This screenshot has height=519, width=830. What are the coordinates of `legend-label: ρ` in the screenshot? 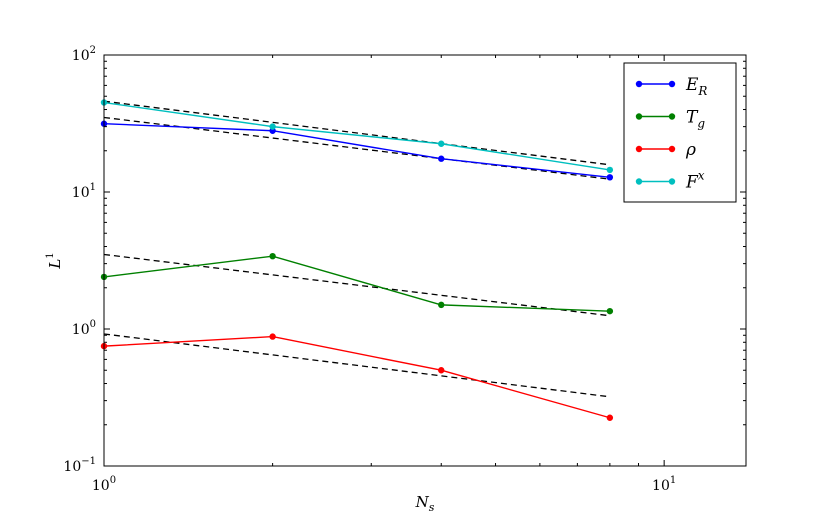 It's located at (690, 150).